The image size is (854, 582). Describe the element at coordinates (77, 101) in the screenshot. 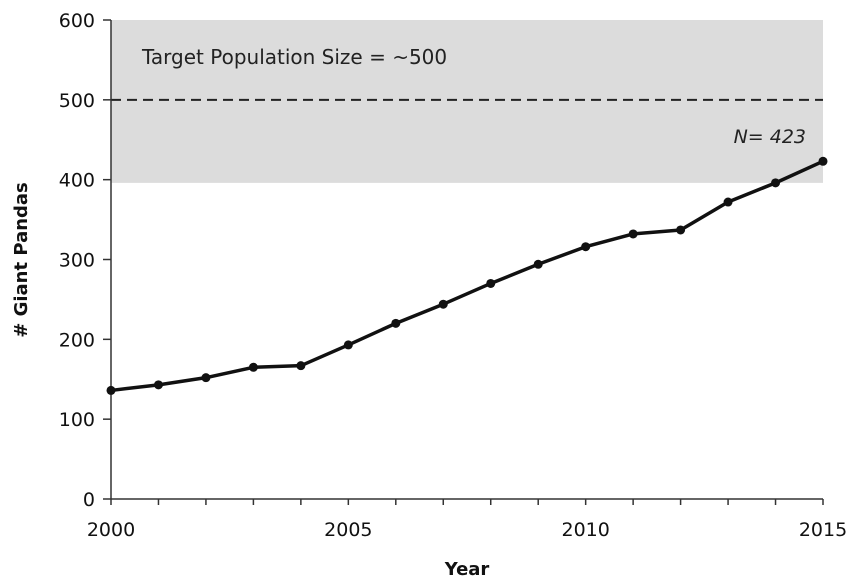

I see `y-tick-label: 500` at that location.